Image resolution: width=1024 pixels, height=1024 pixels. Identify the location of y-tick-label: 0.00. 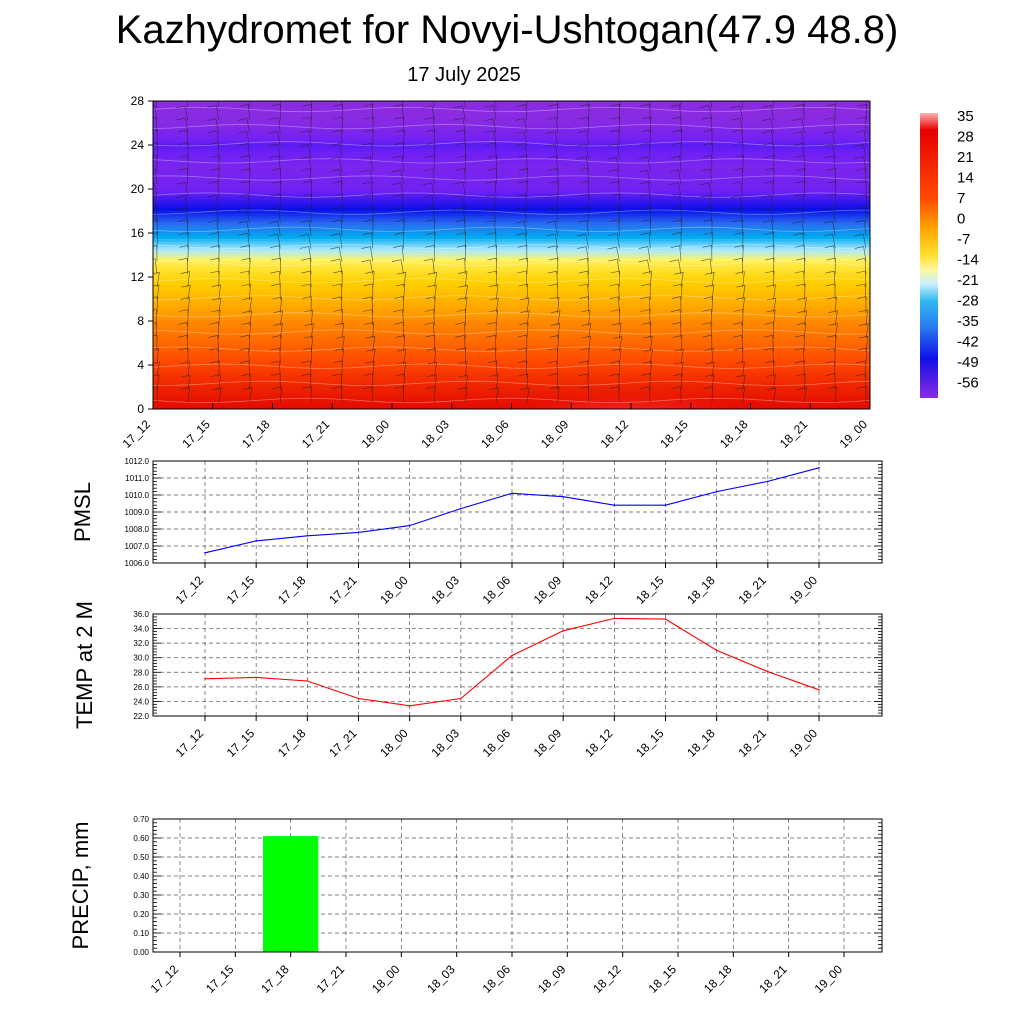
(141, 952).